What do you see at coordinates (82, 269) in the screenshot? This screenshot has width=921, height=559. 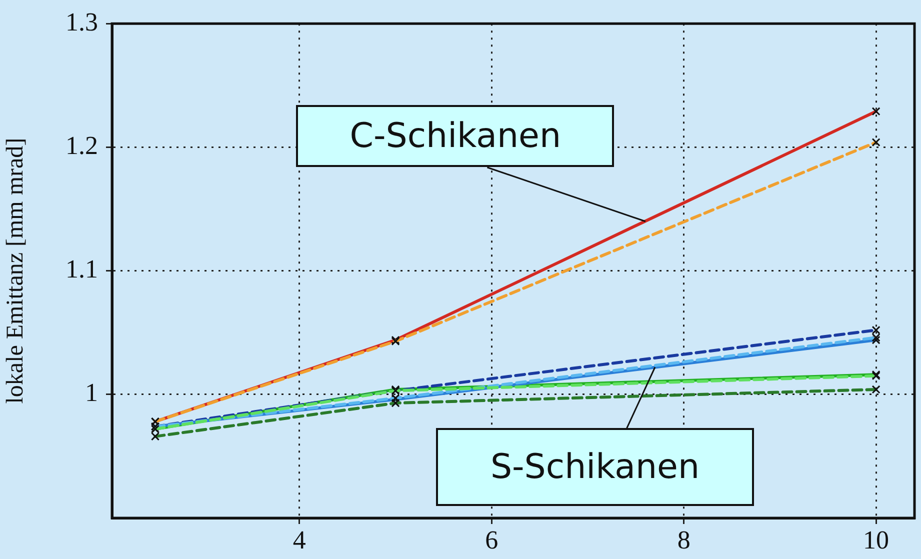 I see `y-tick-label: 1.1` at bounding box center [82, 269].